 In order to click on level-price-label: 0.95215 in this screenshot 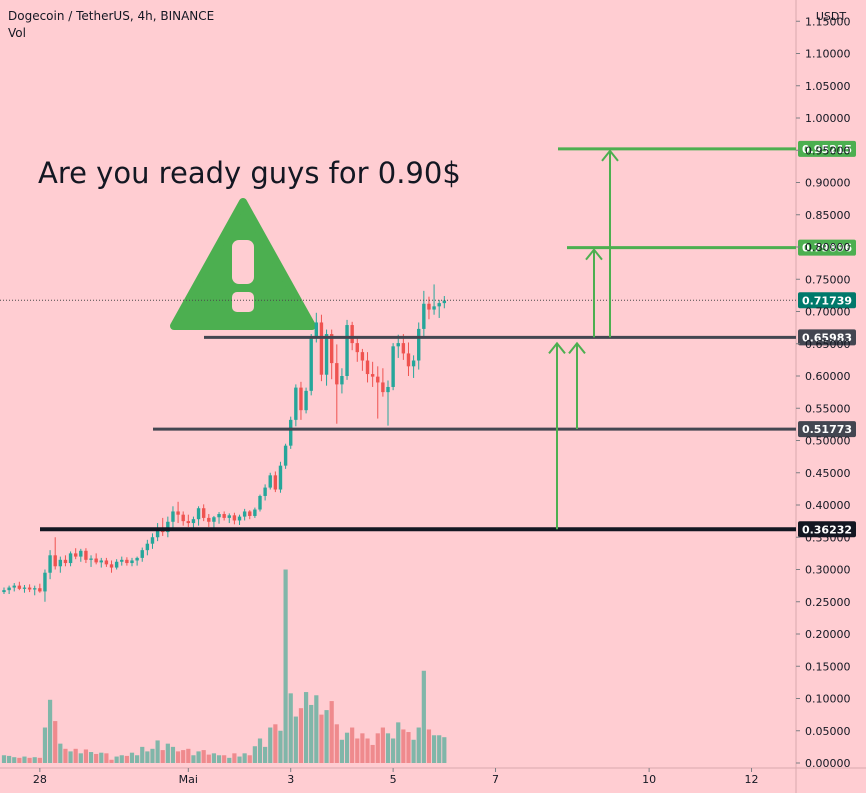, I will do `click(827, 149)`.